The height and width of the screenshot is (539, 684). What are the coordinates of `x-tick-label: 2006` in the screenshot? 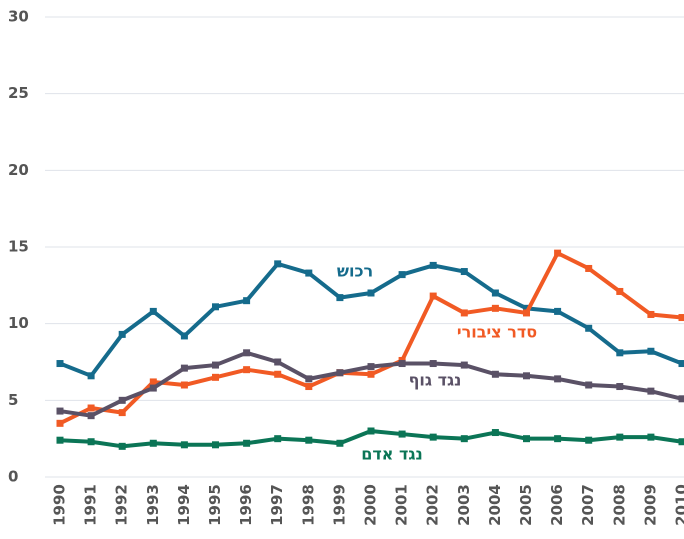 It's located at (557, 505).